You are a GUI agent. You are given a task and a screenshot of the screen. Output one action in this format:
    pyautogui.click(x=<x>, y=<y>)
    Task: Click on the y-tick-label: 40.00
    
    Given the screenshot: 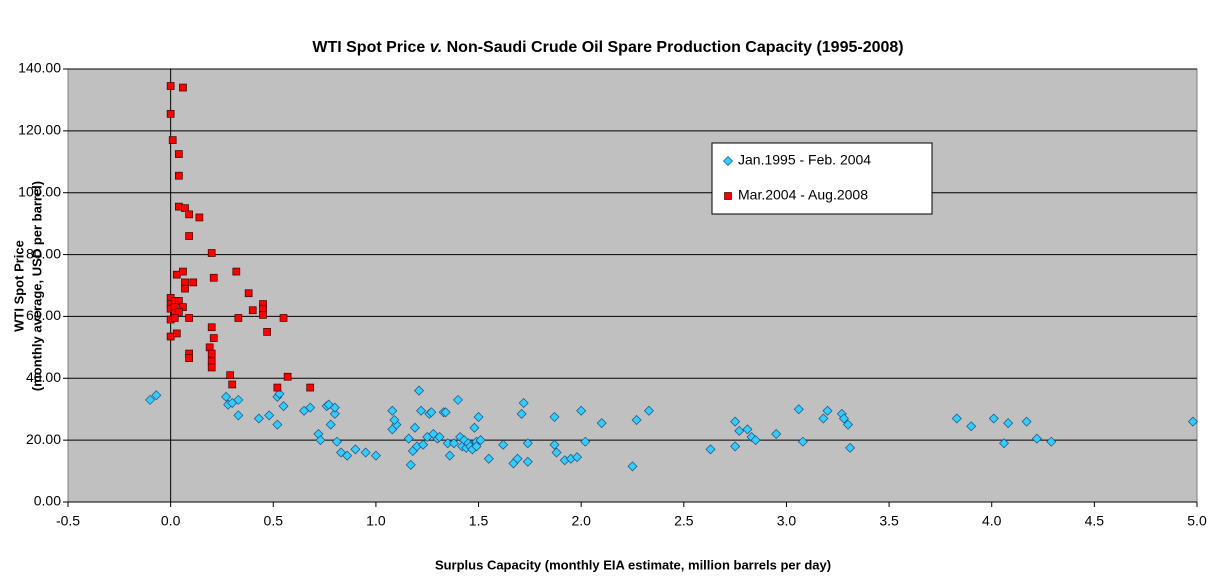 What is the action you would take?
    pyautogui.click(x=43, y=377)
    